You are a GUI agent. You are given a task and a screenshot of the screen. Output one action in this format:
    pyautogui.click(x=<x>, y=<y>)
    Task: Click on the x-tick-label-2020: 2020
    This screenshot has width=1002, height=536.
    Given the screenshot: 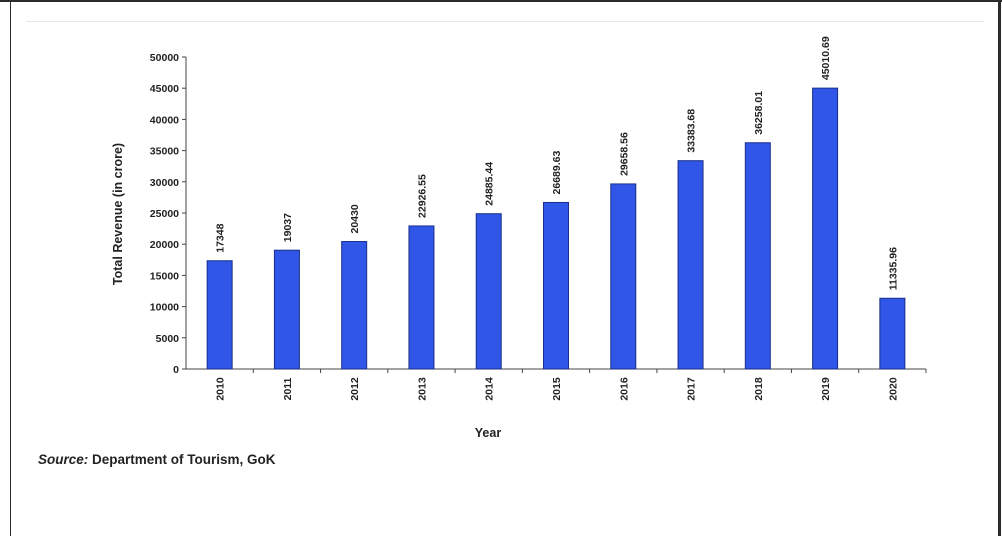 What is the action you would take?
    pyautogui.click(x=893, y=389)
    